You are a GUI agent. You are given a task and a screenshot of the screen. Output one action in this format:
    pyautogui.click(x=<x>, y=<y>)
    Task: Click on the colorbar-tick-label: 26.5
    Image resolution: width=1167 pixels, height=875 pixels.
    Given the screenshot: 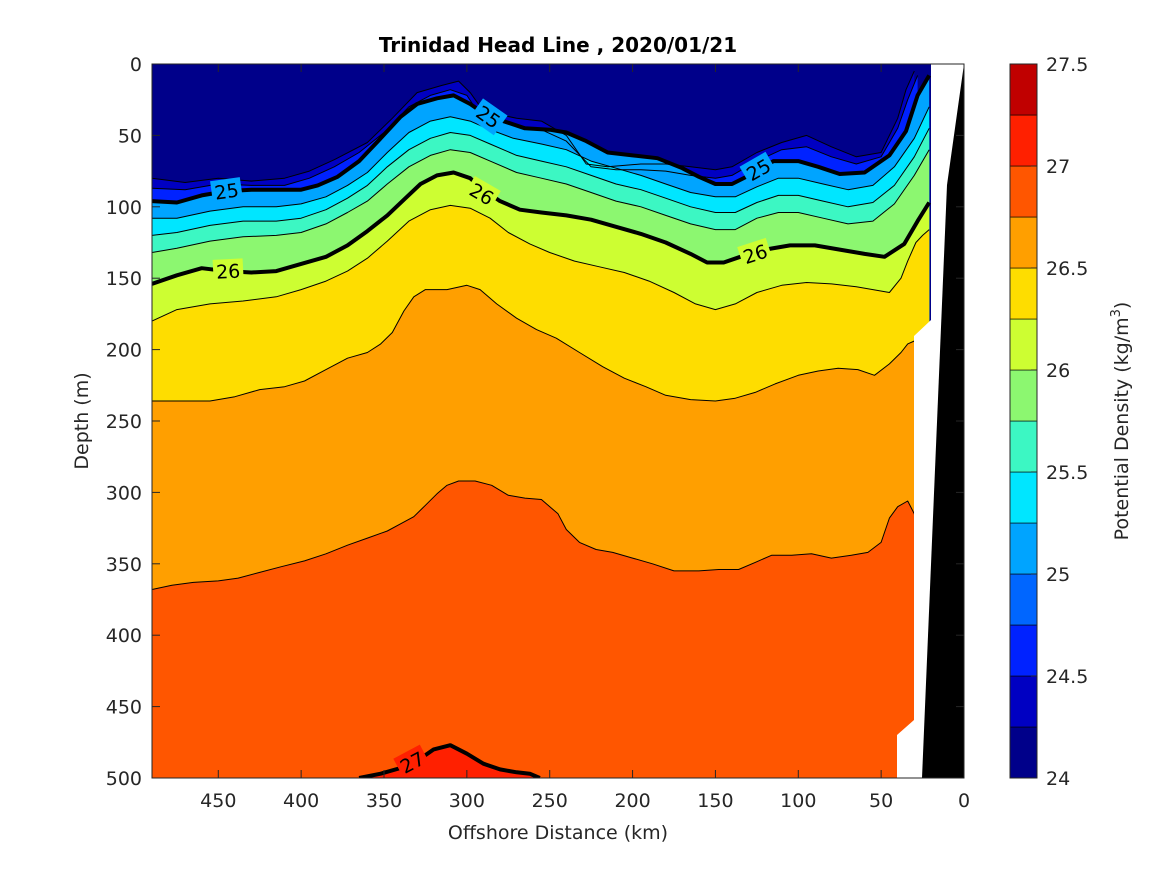 What is the action you would take?
    pyautogui.click(x=1067, y=269)
    